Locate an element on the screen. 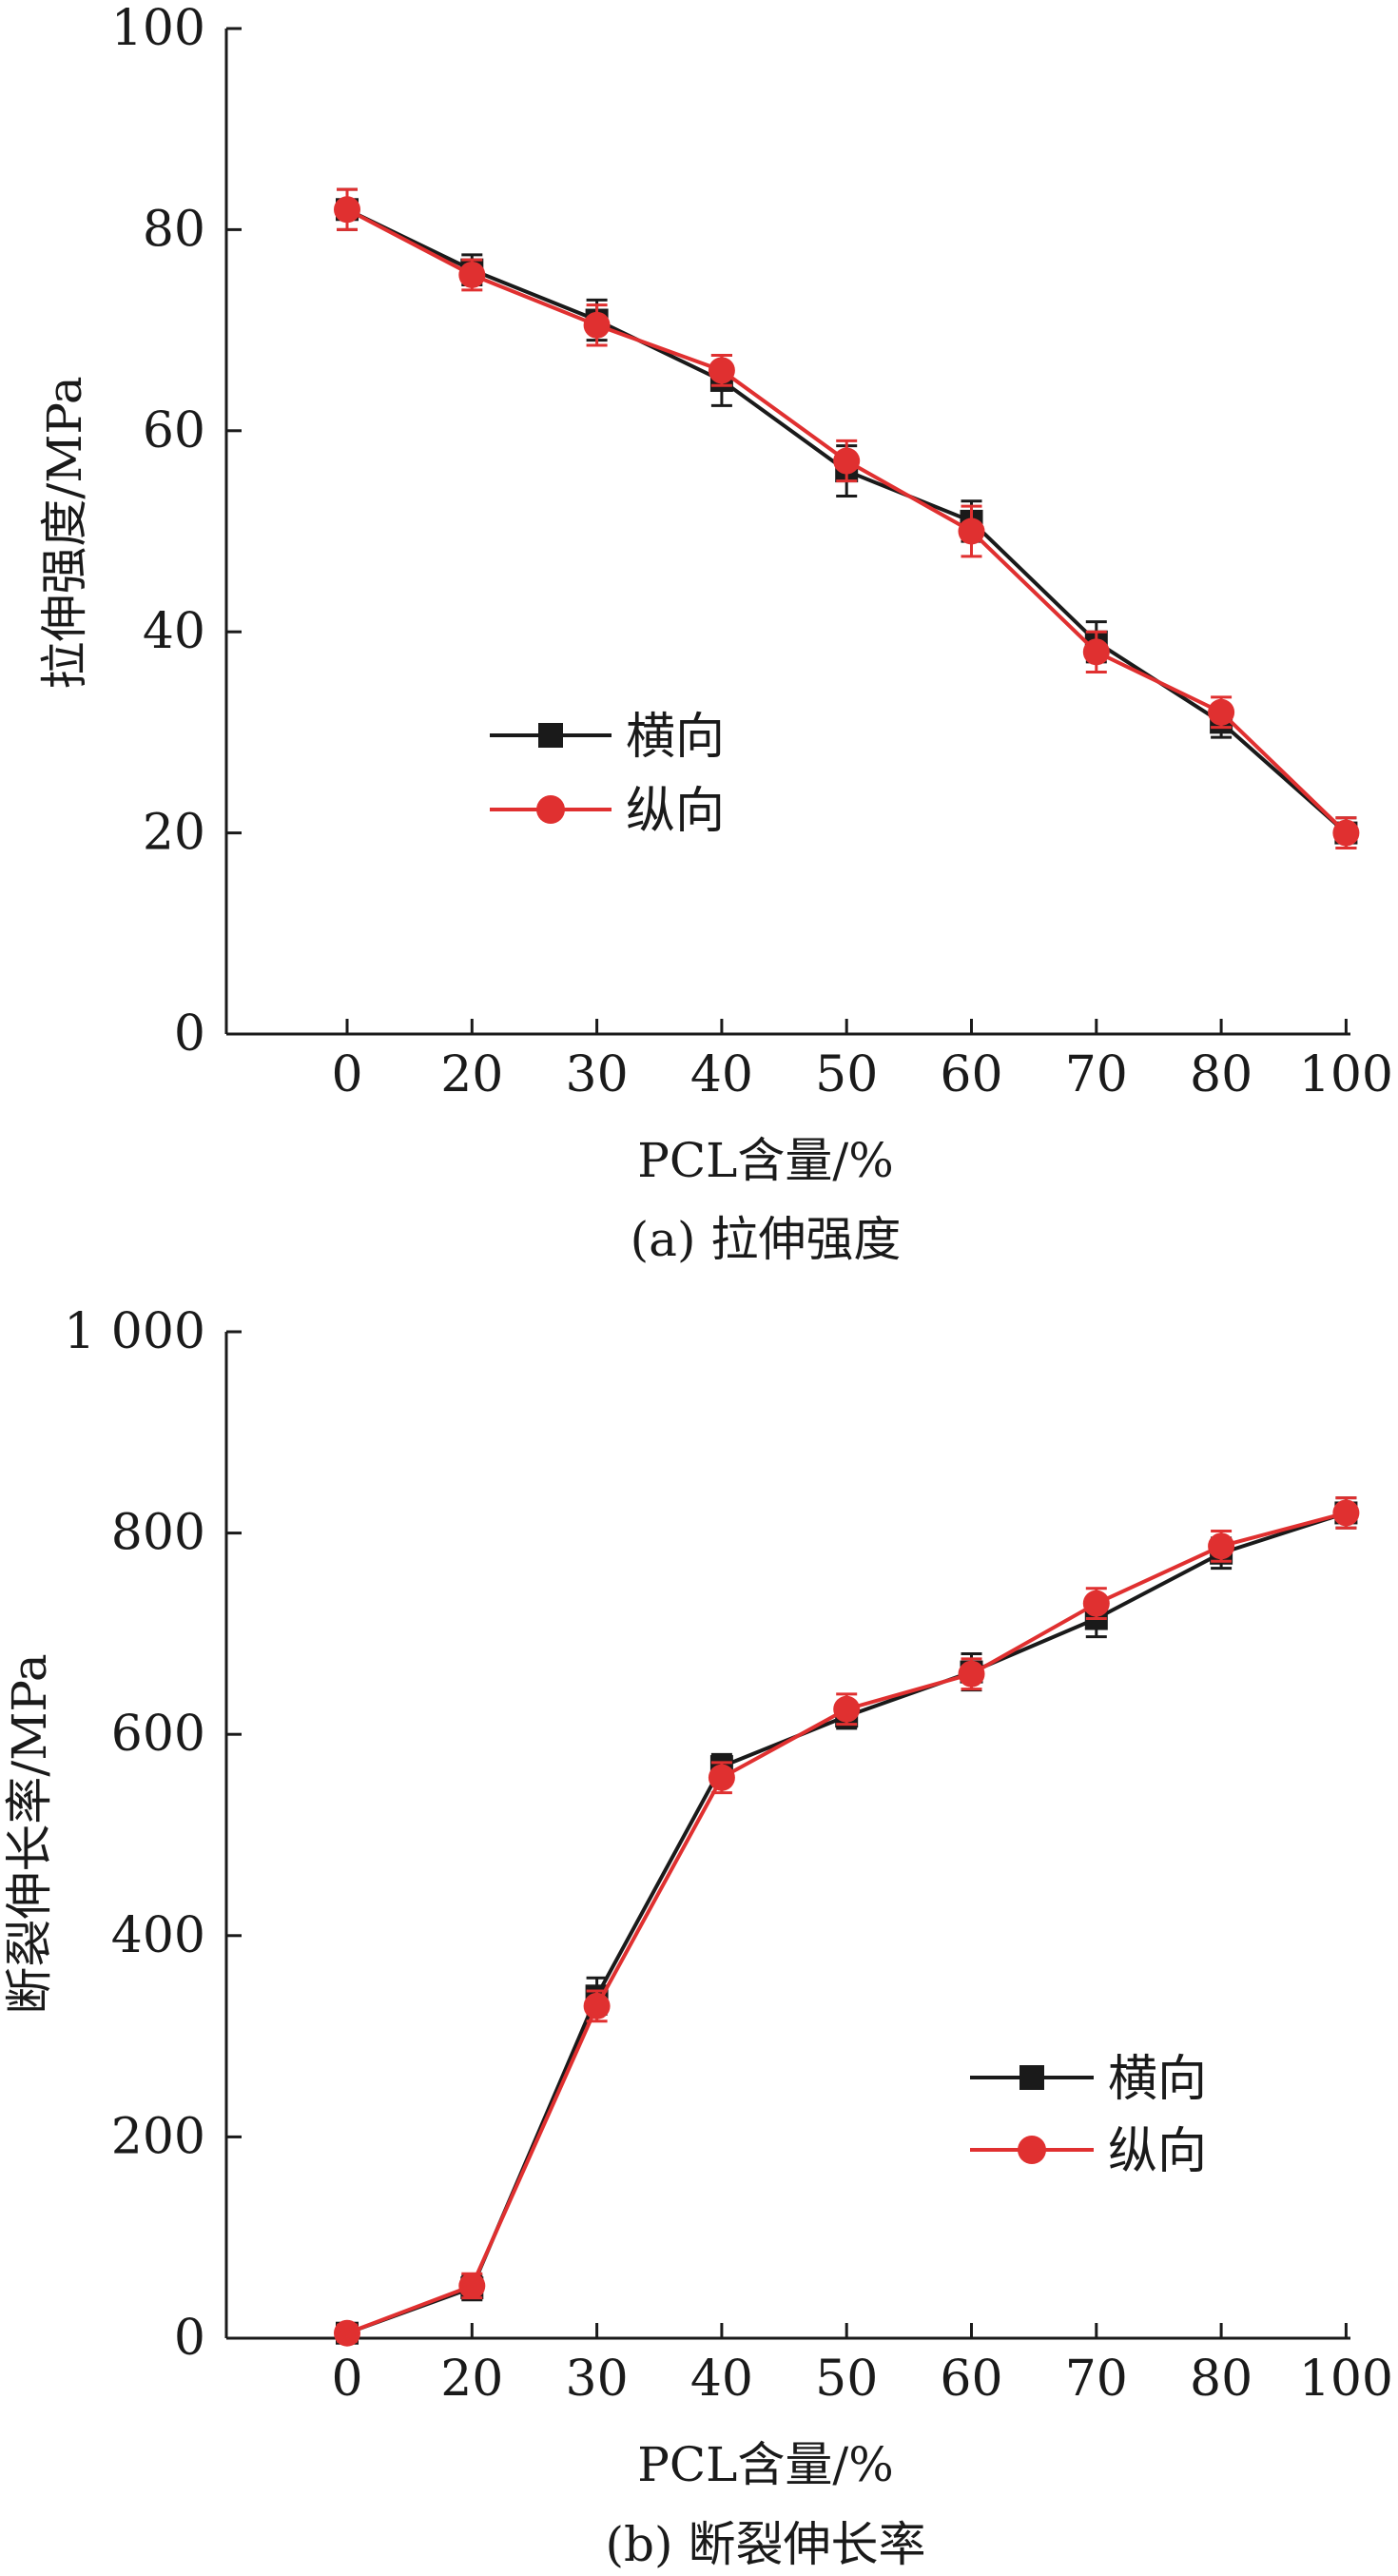 This screenshot has height=2576, width=1398. panel-a-x-tick-label: 50 is located at coordinates (846, 1075).